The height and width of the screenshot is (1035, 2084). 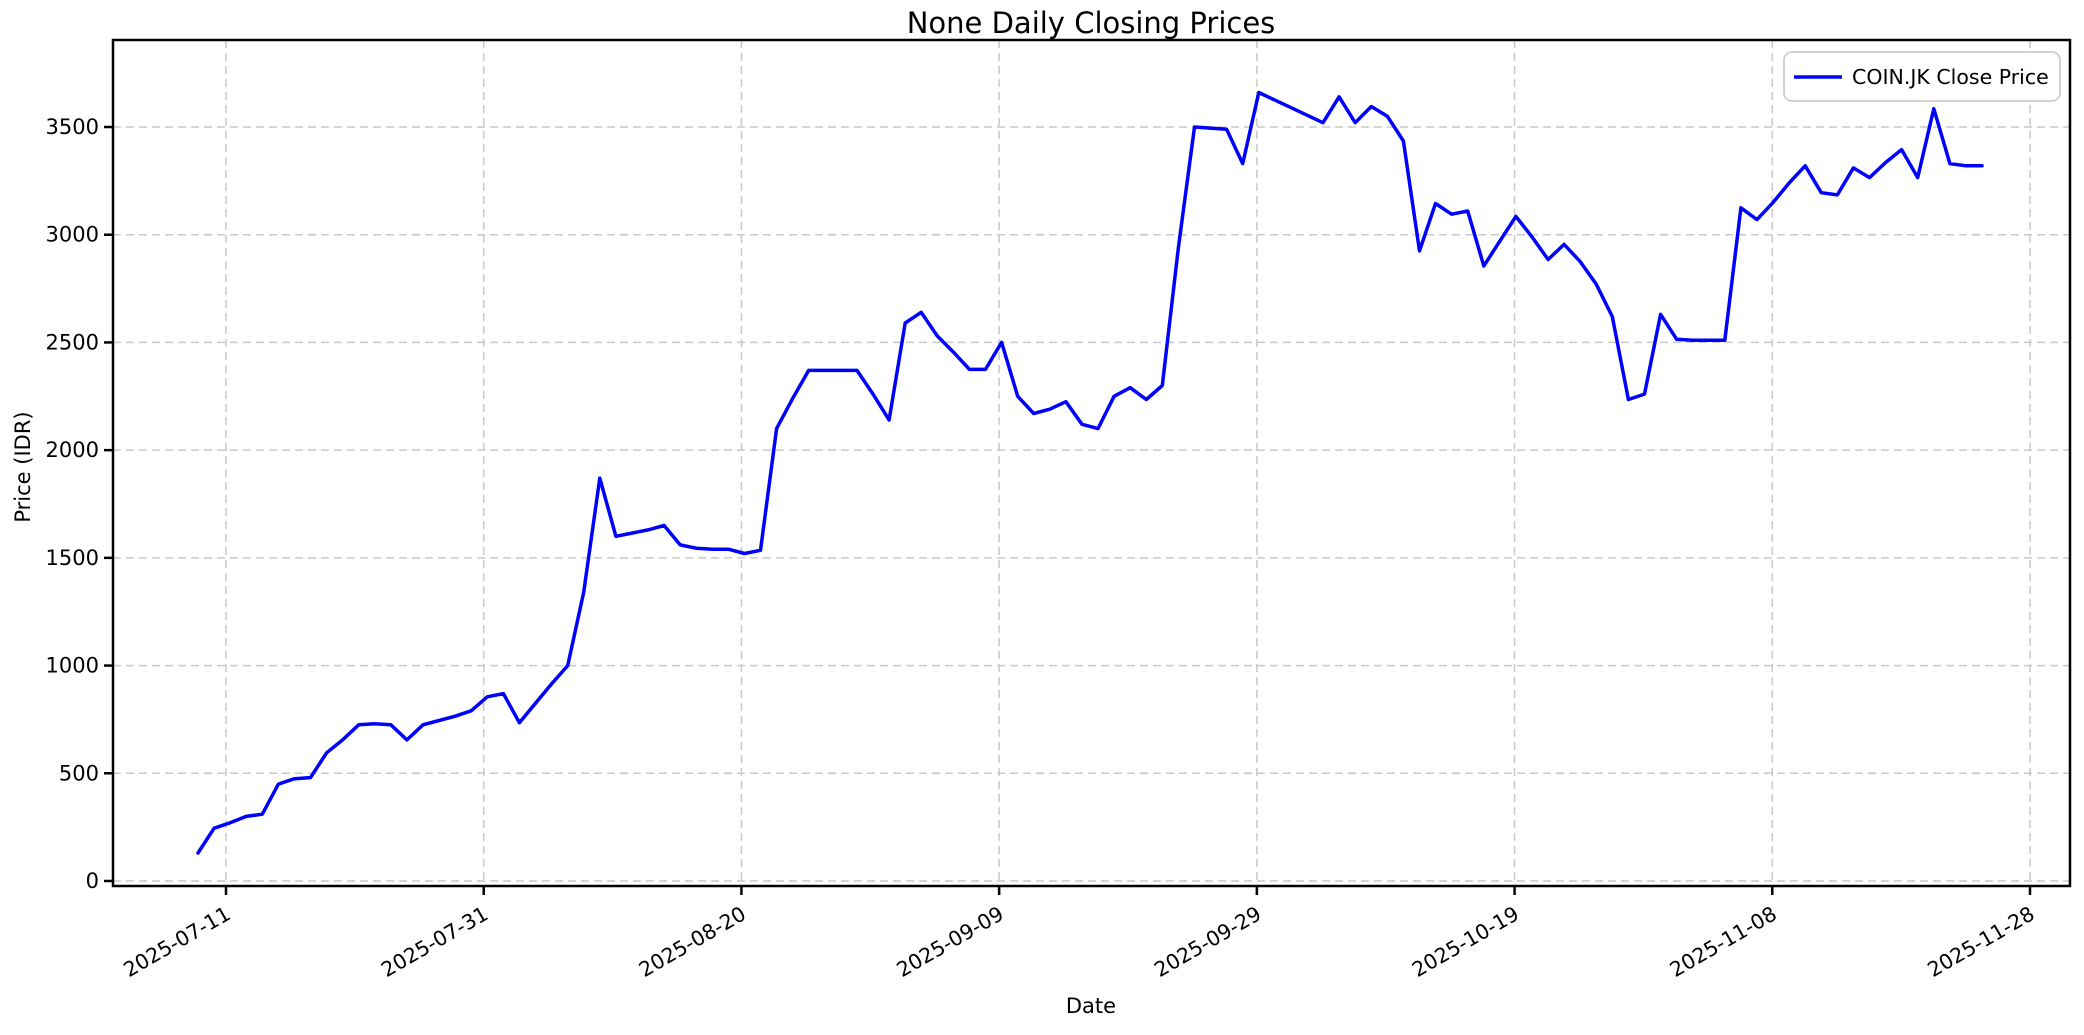 I want to click on y-tick-label: 1500, so click(x=72, y=558).